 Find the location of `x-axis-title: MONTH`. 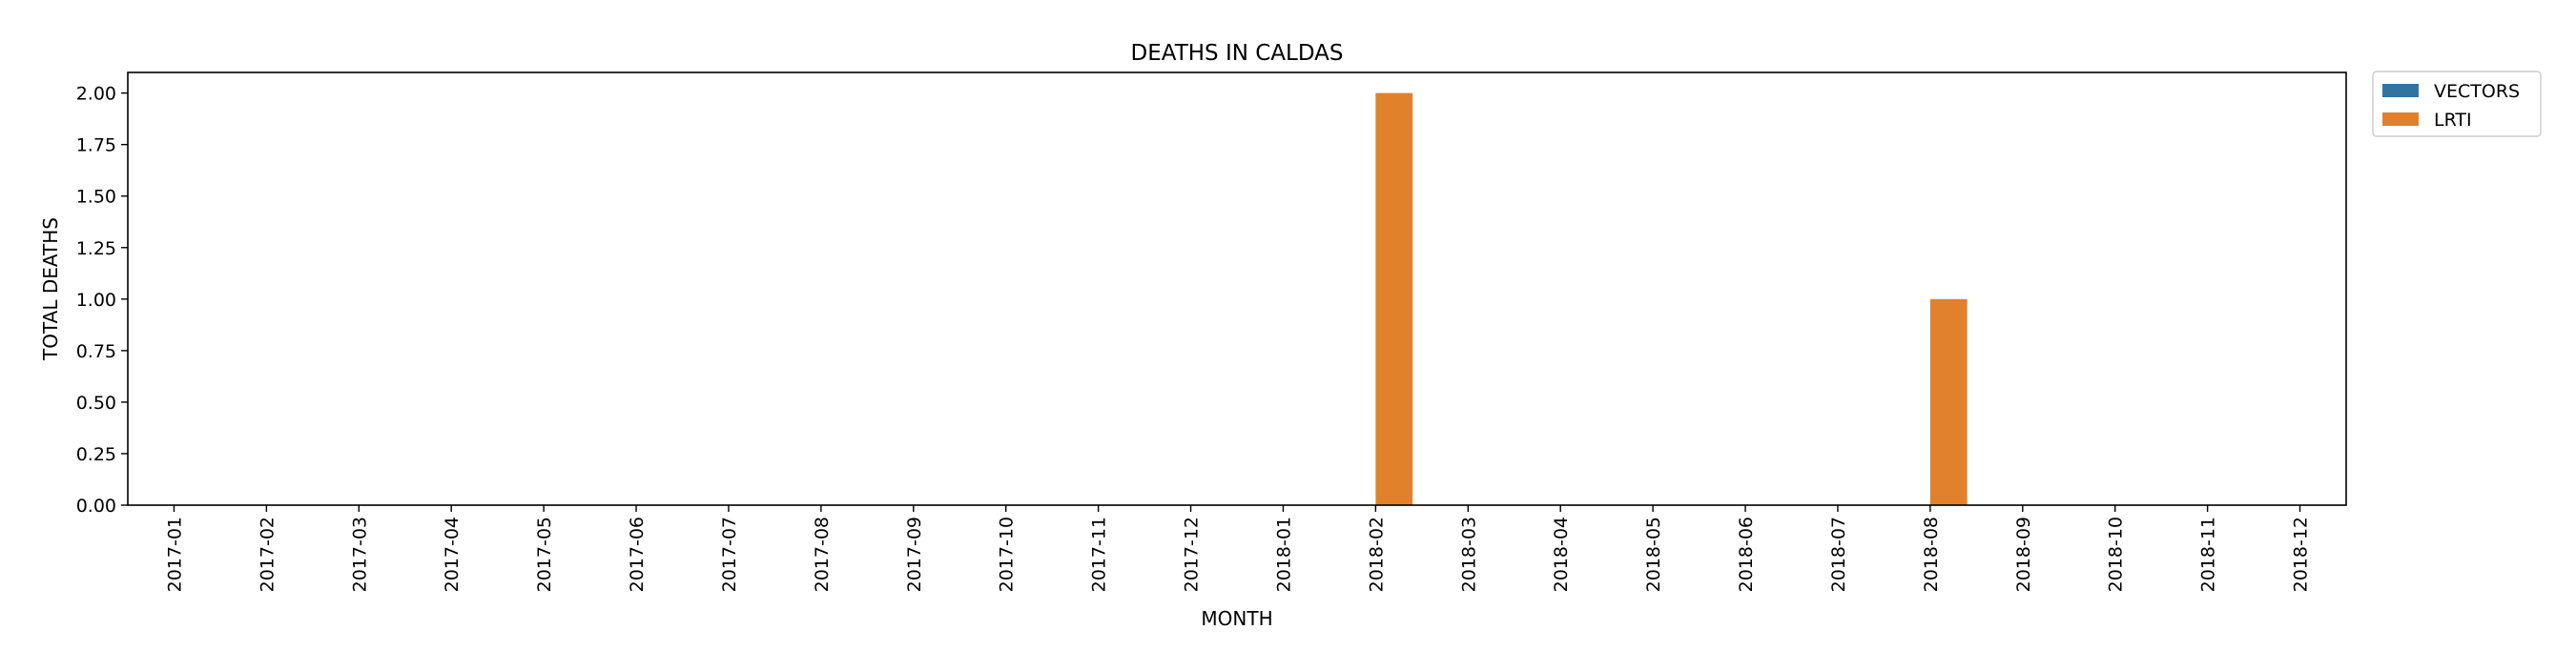

x-axis-title: MONTH is located at coordinates (1236, 618).